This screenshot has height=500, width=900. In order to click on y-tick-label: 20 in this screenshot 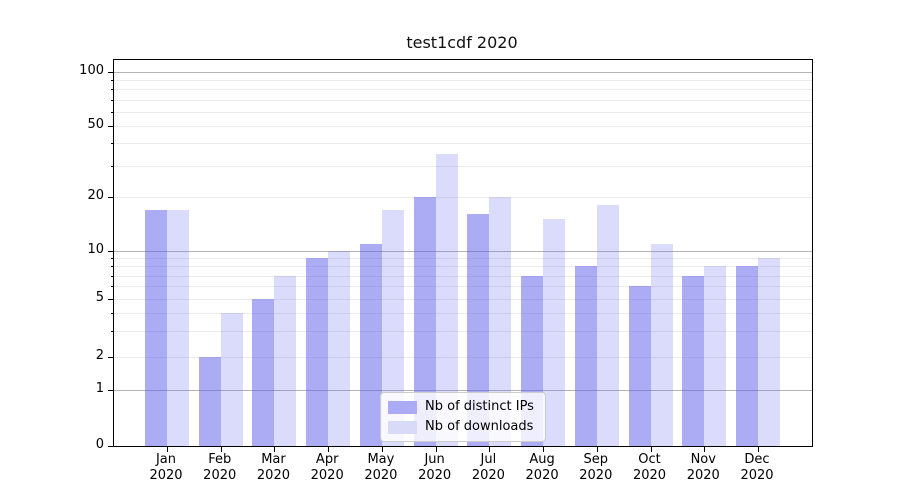, I will do `click(95, 195)`.